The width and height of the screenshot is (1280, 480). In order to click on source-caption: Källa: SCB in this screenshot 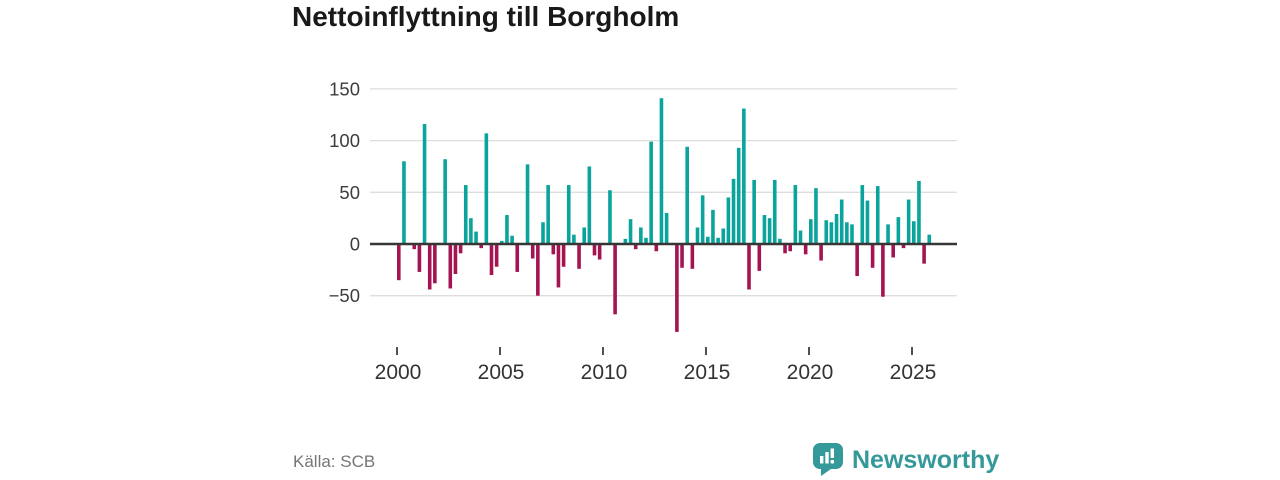, I will do `click(334, 461)`.